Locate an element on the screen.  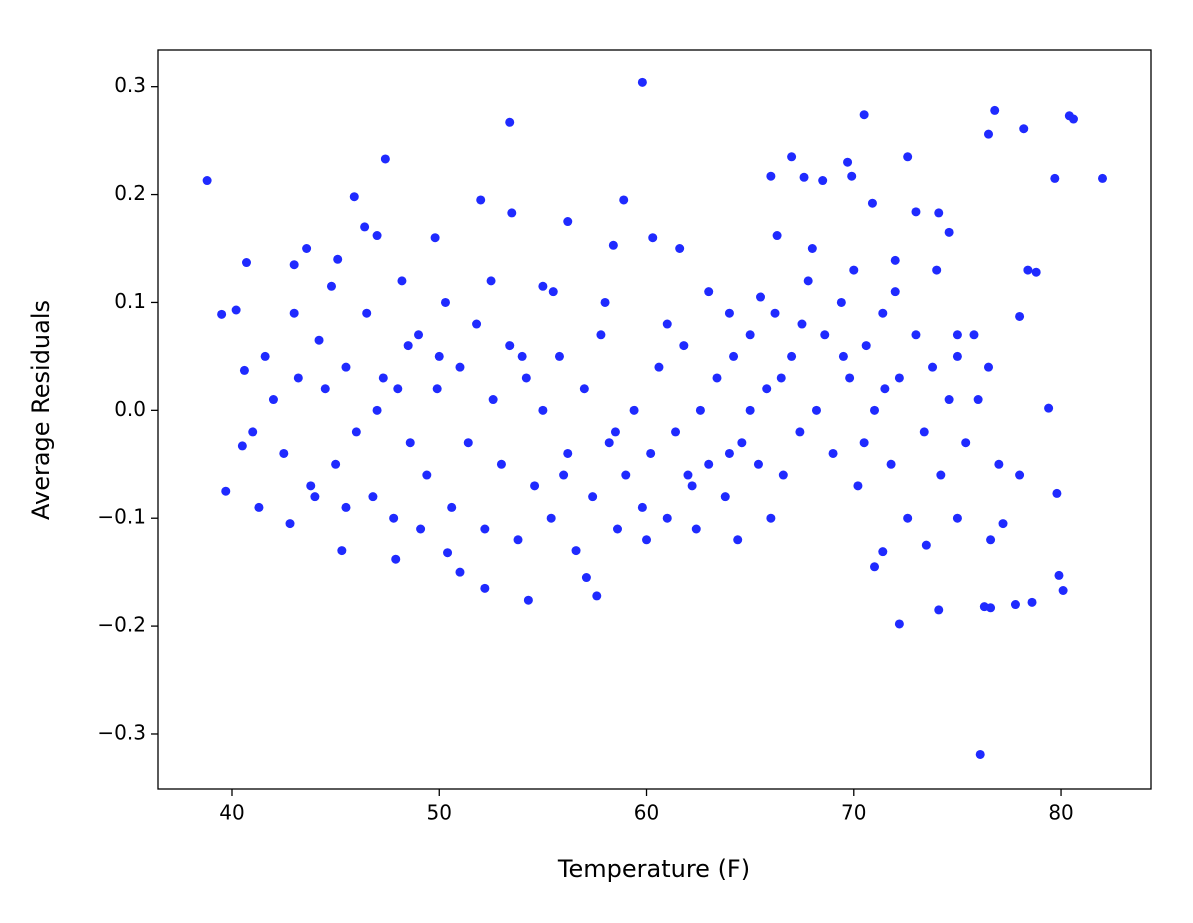
y-tick-label: 0.0 is located at coordinates (130, 409).